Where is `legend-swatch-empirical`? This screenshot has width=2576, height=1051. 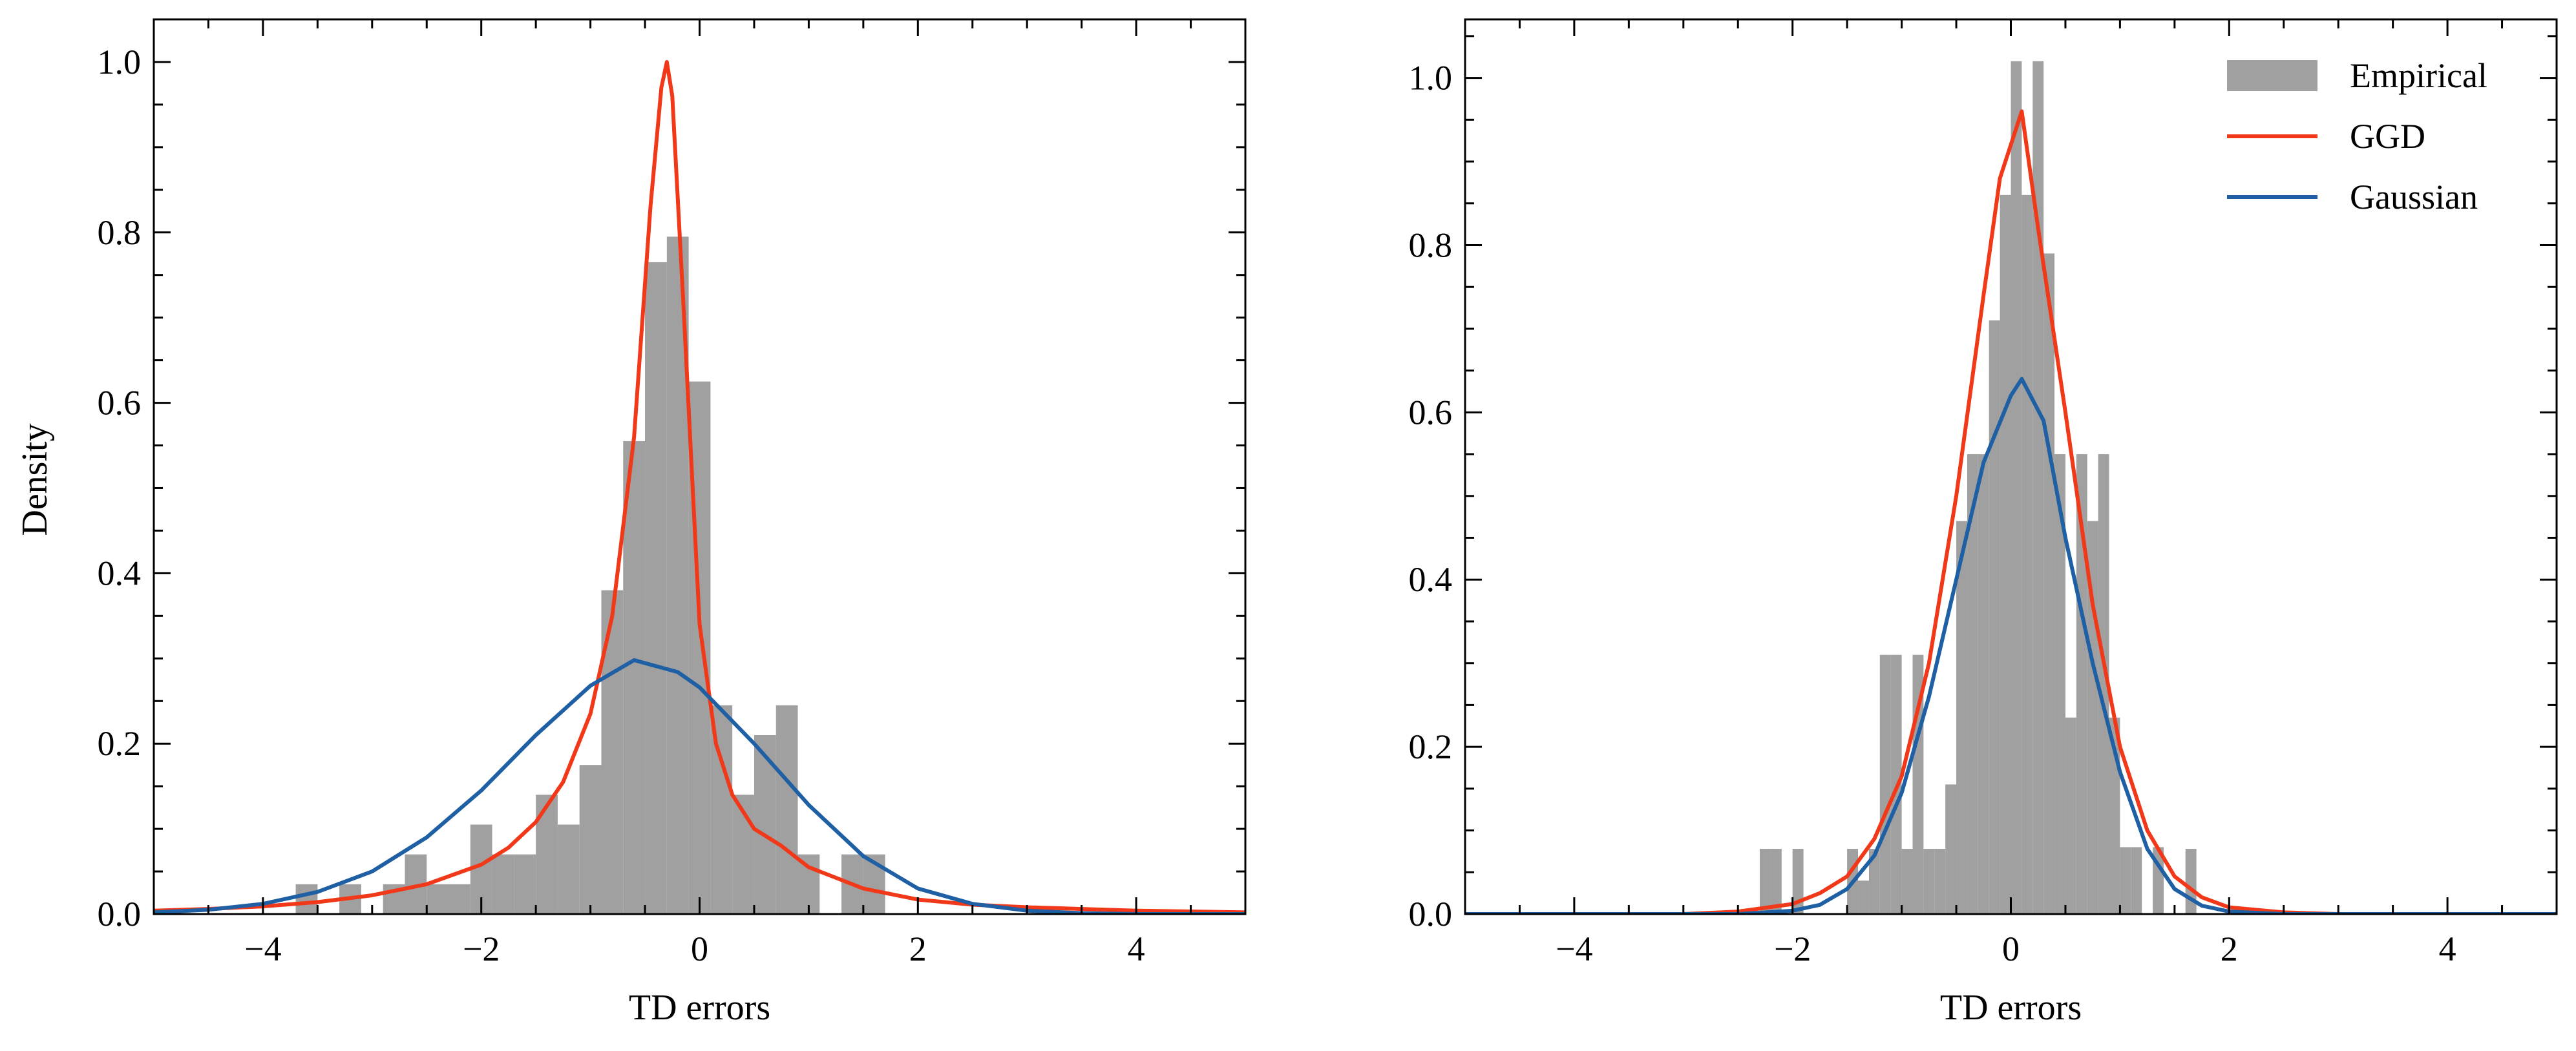
legend-swatch-empirical is located at coordinates (2272, 75).